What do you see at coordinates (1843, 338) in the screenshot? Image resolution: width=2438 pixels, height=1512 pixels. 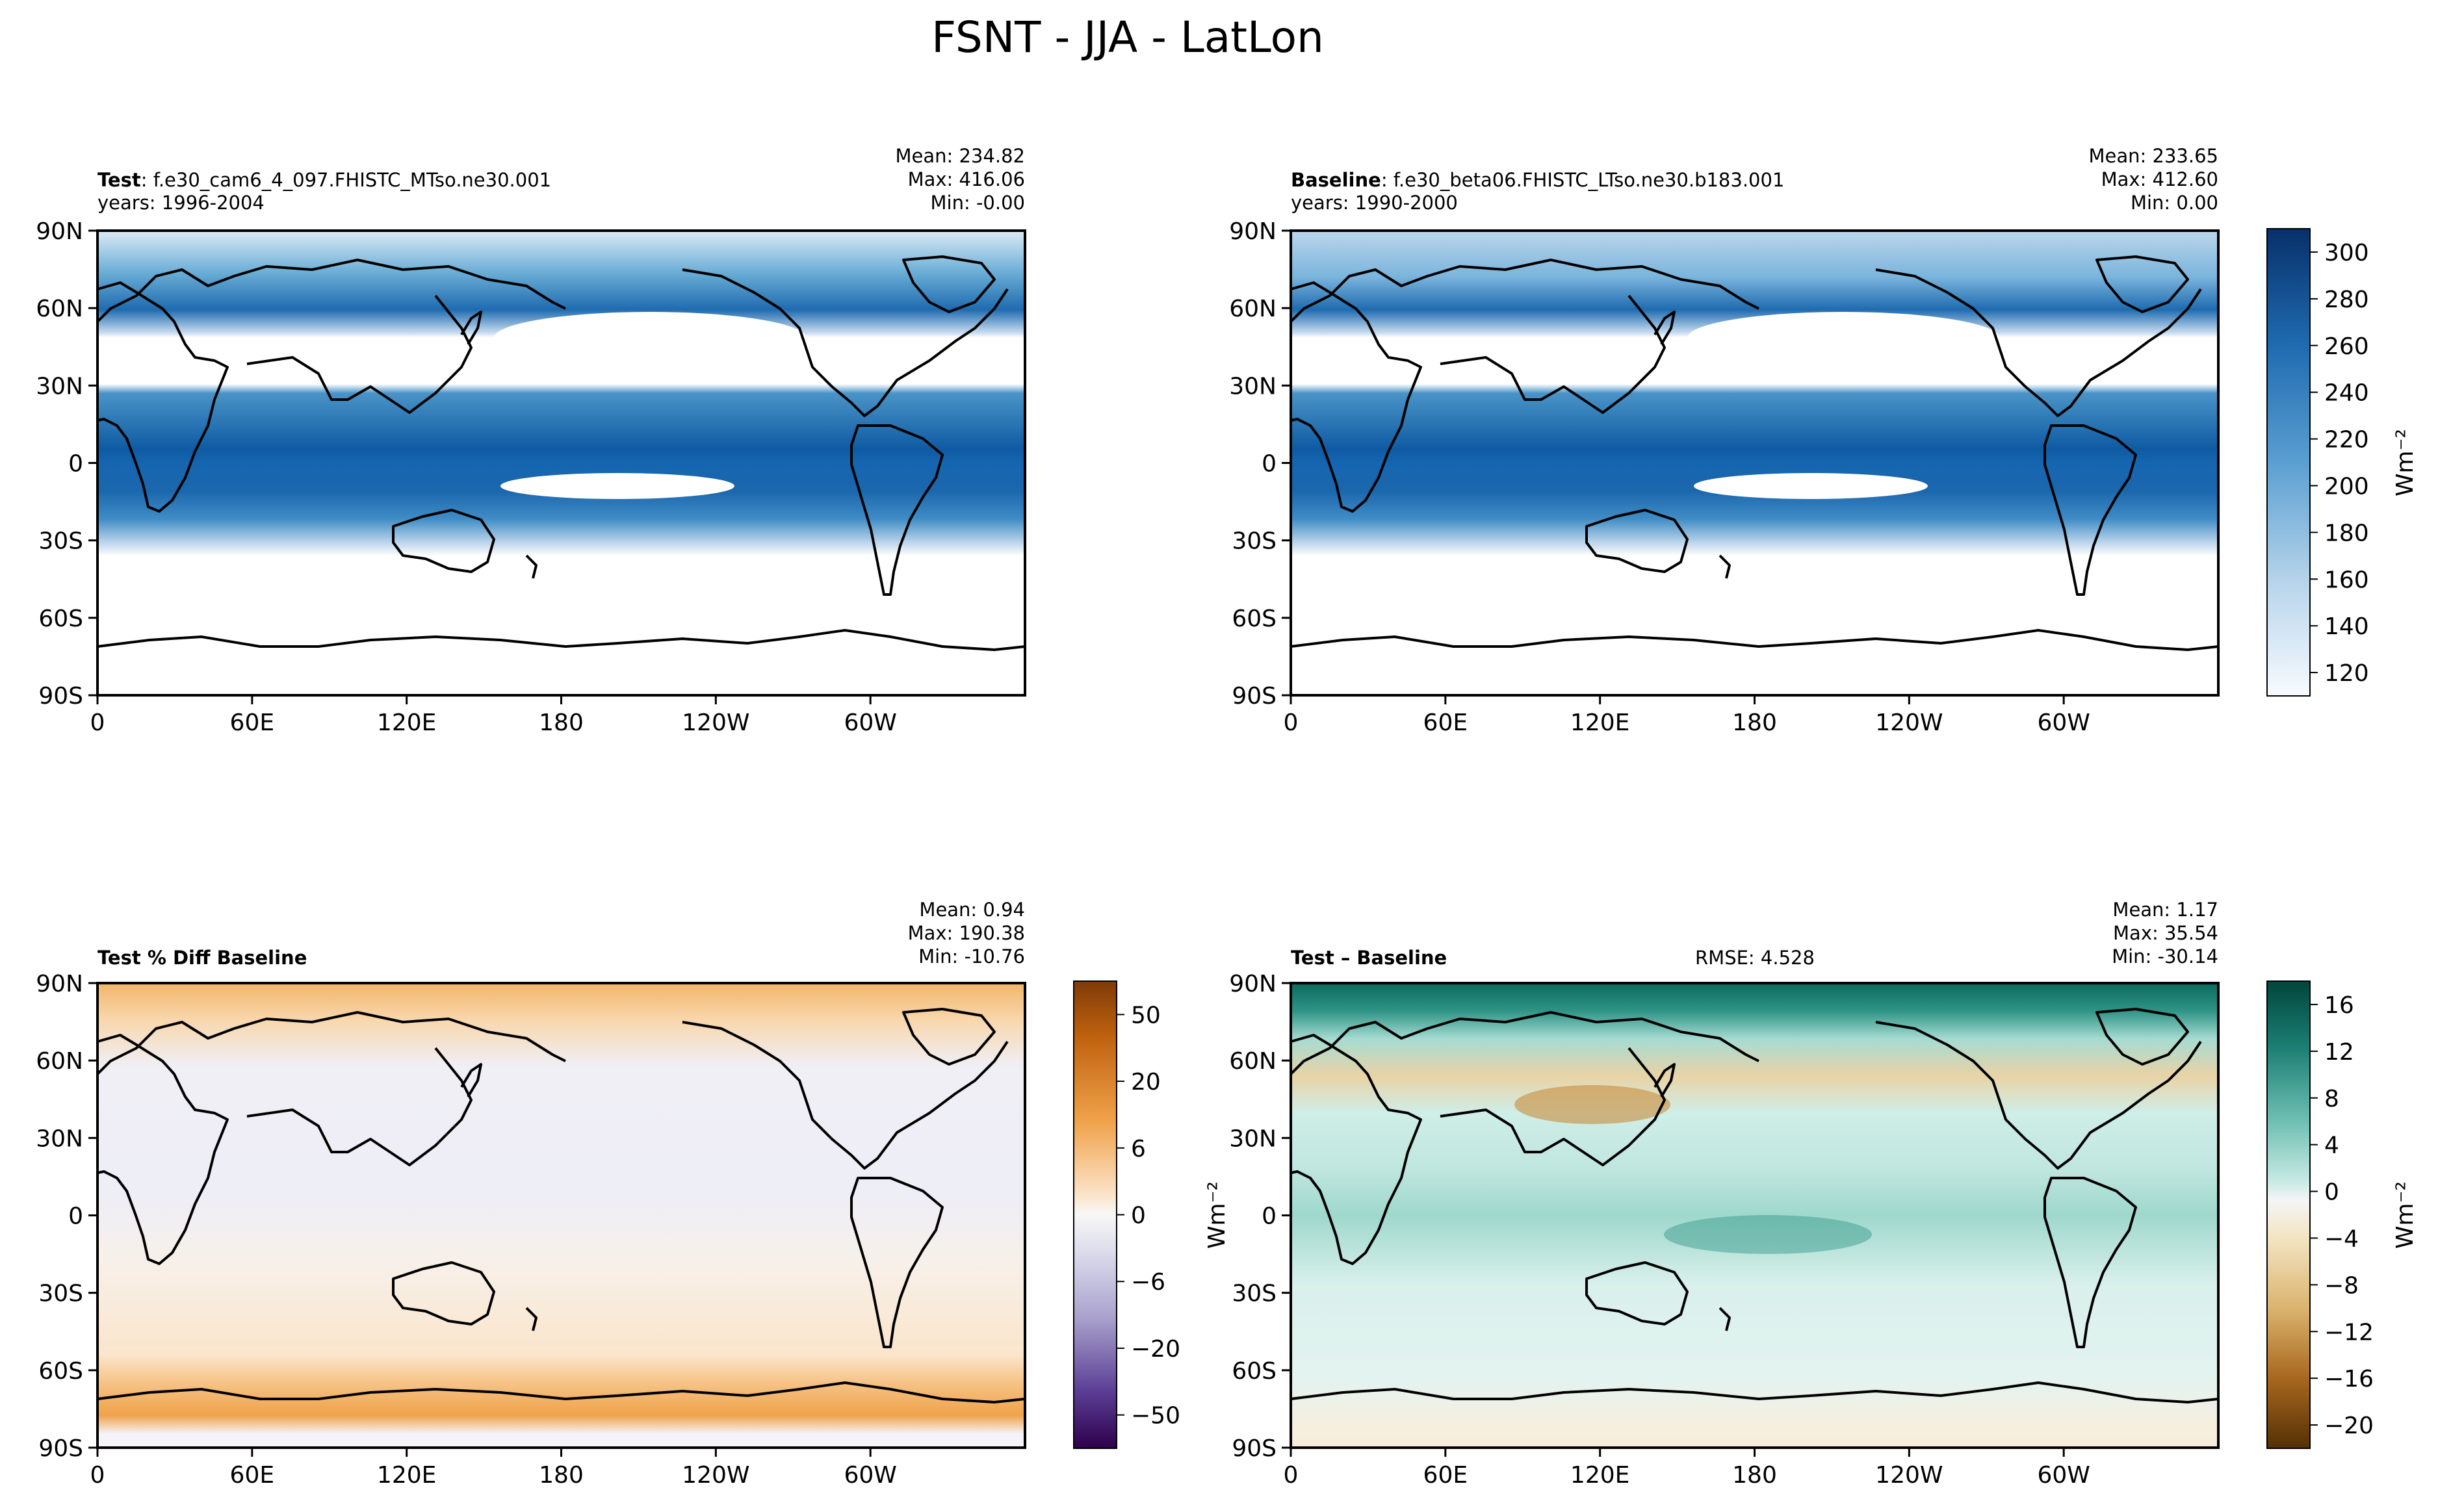 I see `panel-baseline-clear-region` at bounding box center [1843, 338].